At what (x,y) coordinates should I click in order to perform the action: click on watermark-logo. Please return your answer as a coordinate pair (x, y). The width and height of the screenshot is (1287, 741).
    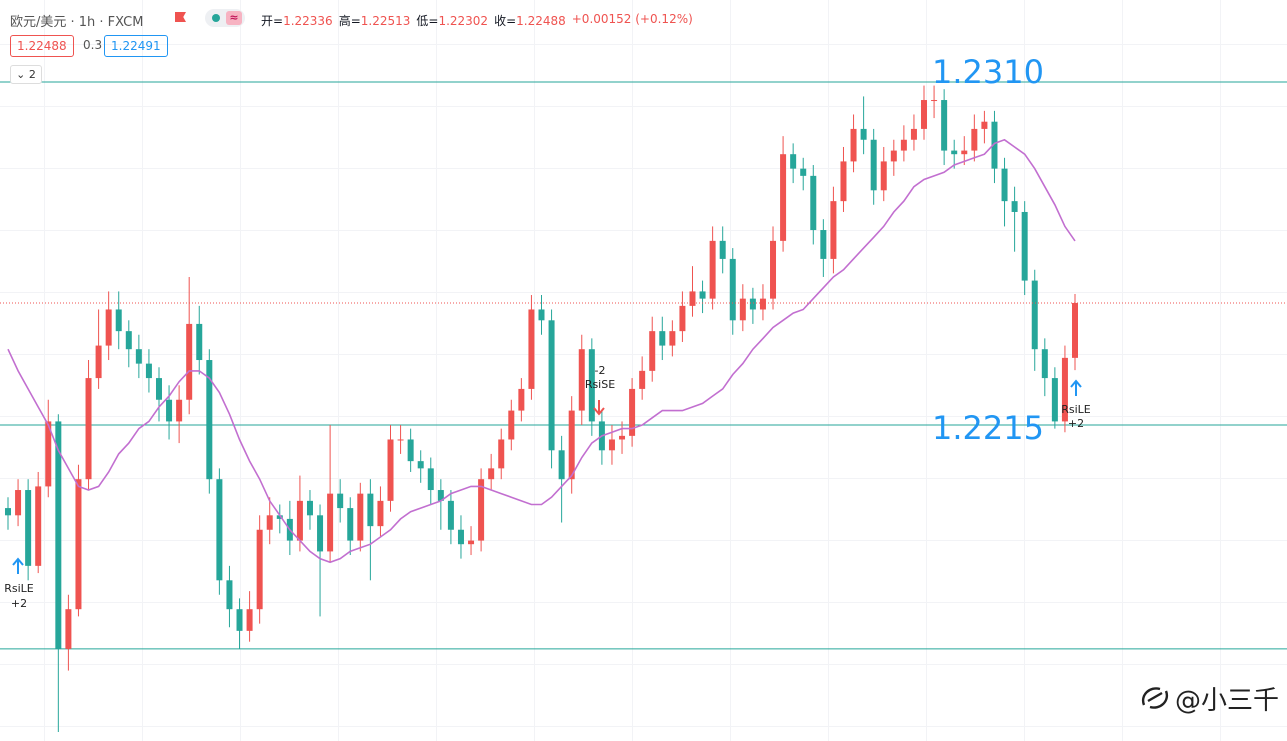
    Looking at the image, I should click on (1155, 698).